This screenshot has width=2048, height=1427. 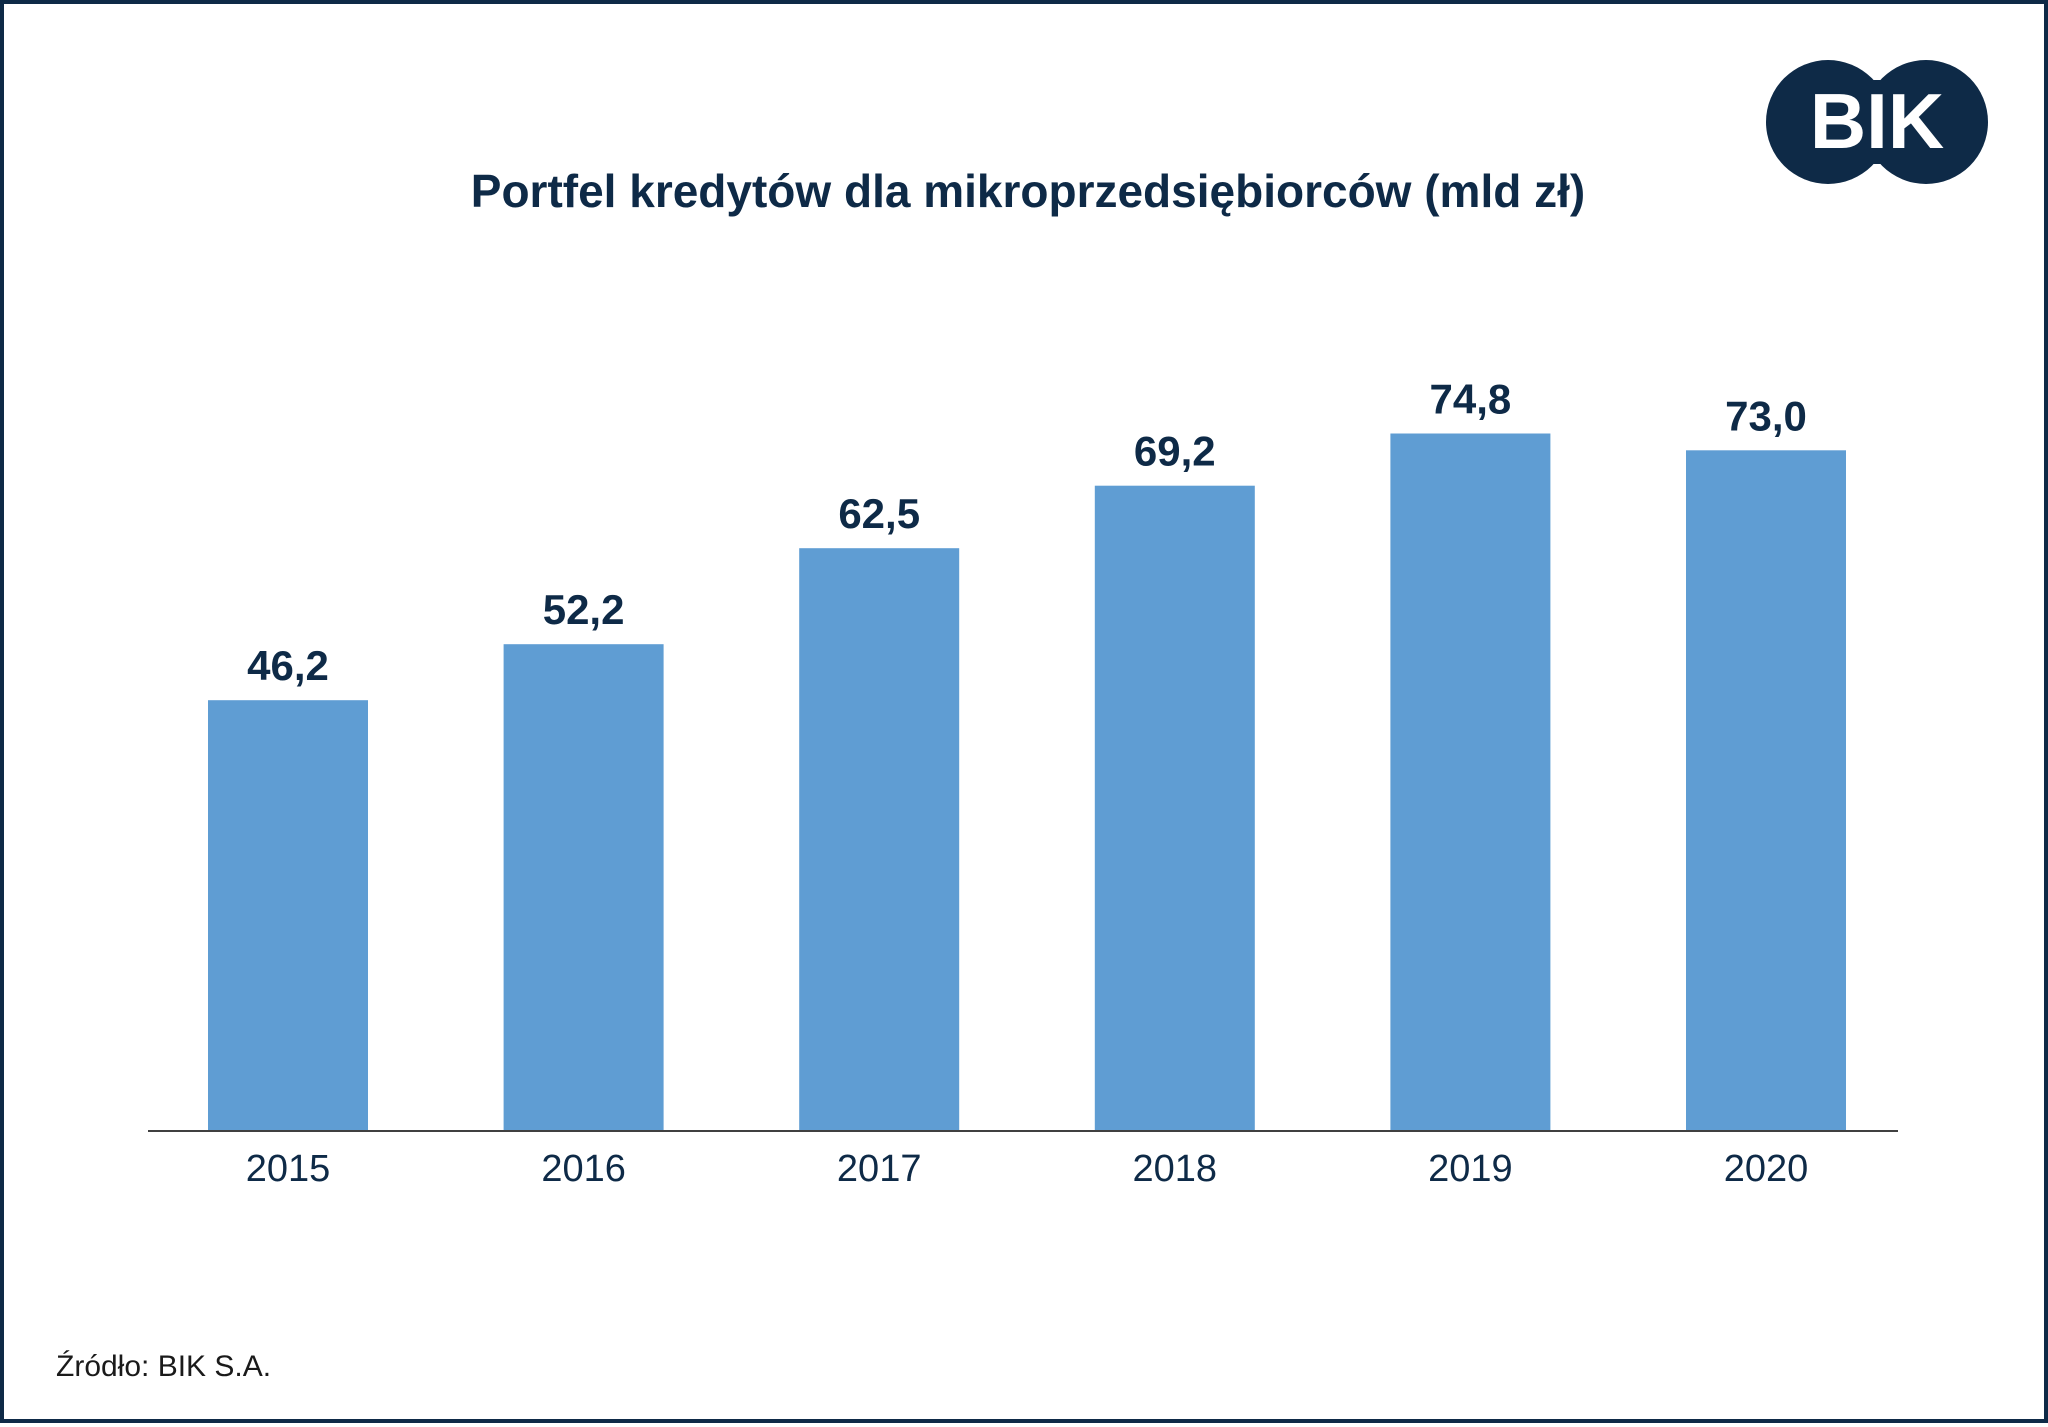 What do you see at coordinates (288, 1169) in the screenshot?
I see `x-tick-label-2015: 2015` at bounding box center [288, 1169].